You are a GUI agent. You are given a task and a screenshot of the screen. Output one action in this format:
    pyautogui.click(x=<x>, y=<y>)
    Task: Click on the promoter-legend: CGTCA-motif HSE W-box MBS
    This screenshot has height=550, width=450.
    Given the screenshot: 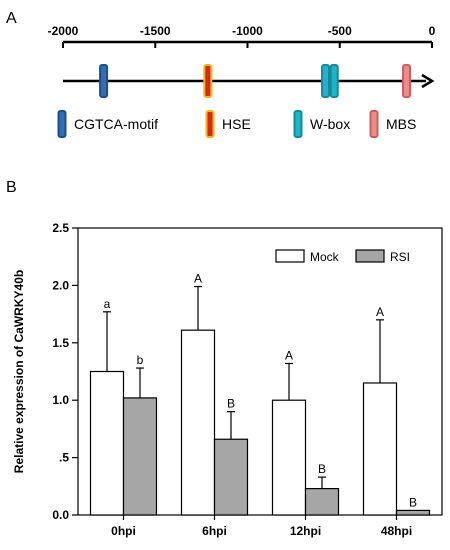 What is the action you would take?
    pyautogui.click(x=236, y=124)
    